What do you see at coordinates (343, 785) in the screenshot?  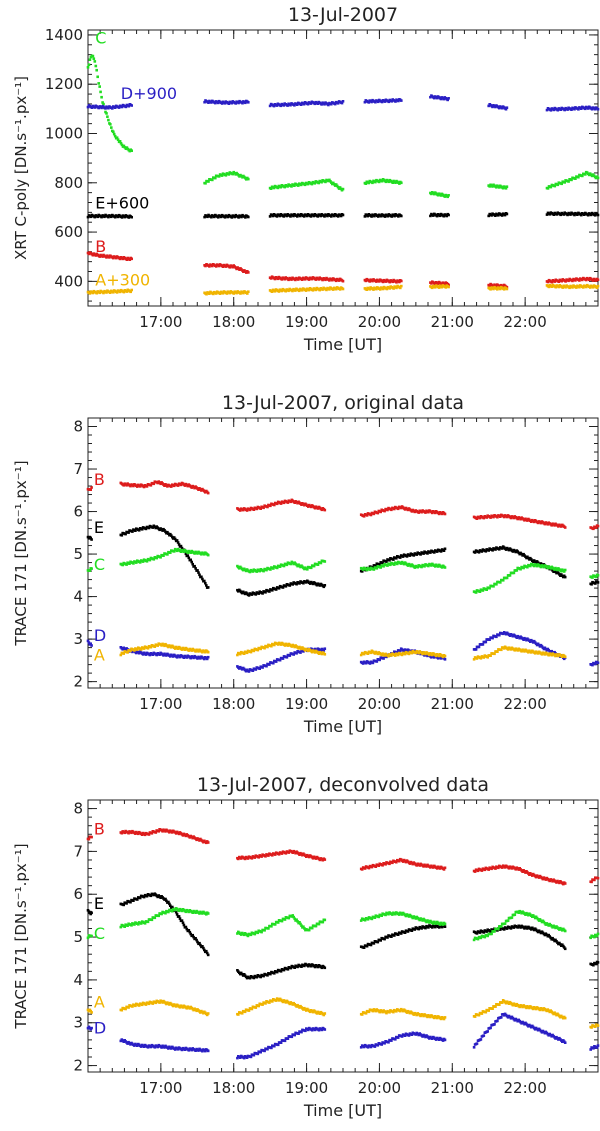 I see `chart-title: 13-Jul-2007, deconvolved data` at bounding box center [343, 785].